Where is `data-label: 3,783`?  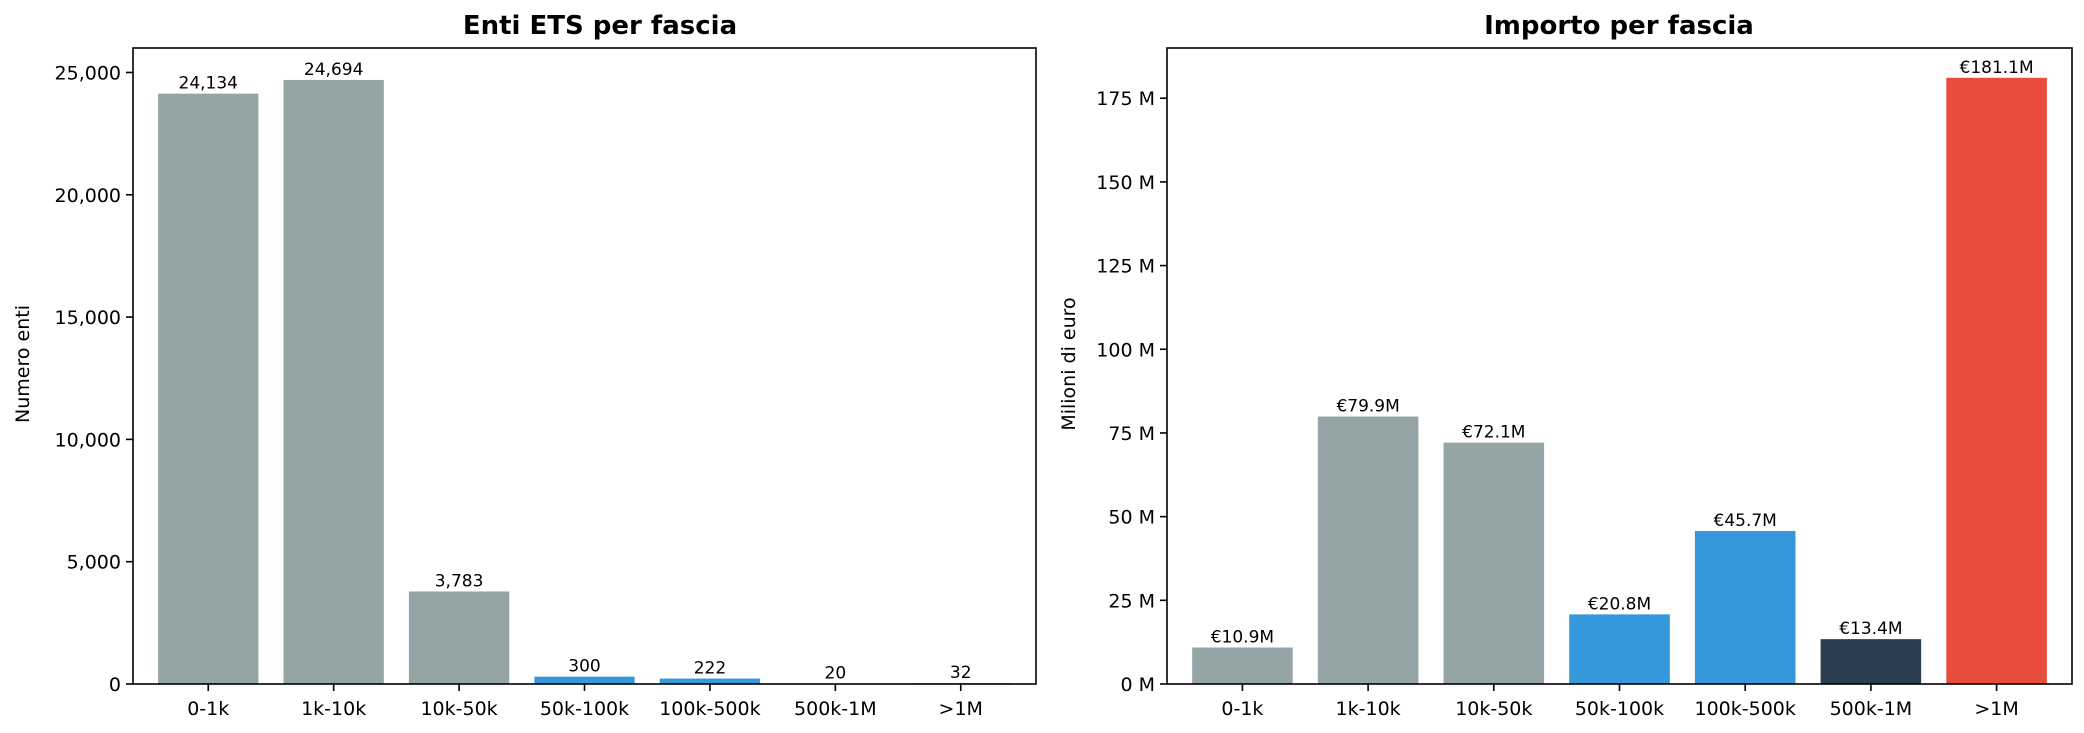
data-label: 3,783 is located at coordinates (459, 581).